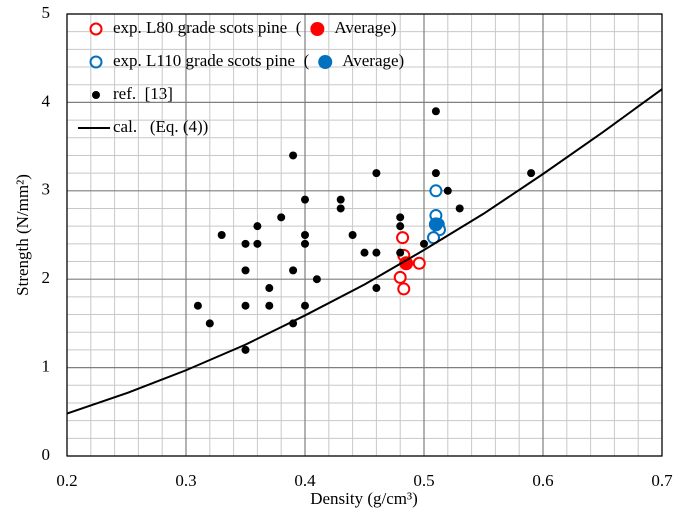 The image size is (685, 519). I want to click on legend-label: exp. L110 grade scots pine (, so click(211, 60).